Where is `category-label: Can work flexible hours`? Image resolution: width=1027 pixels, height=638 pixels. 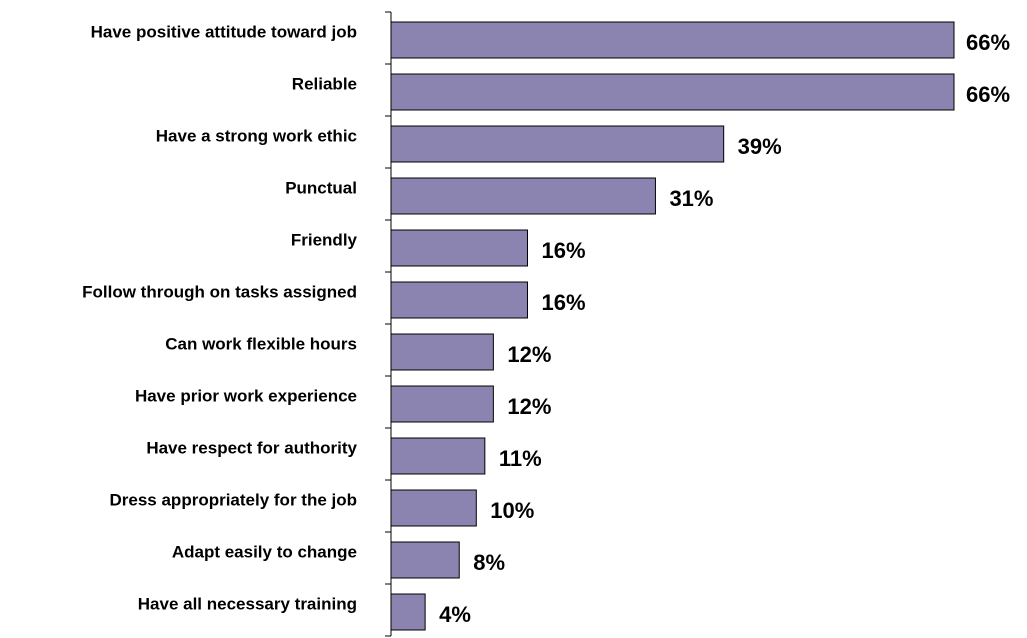 category-label: Can work flexible hours is located at coordinates (261, 343).